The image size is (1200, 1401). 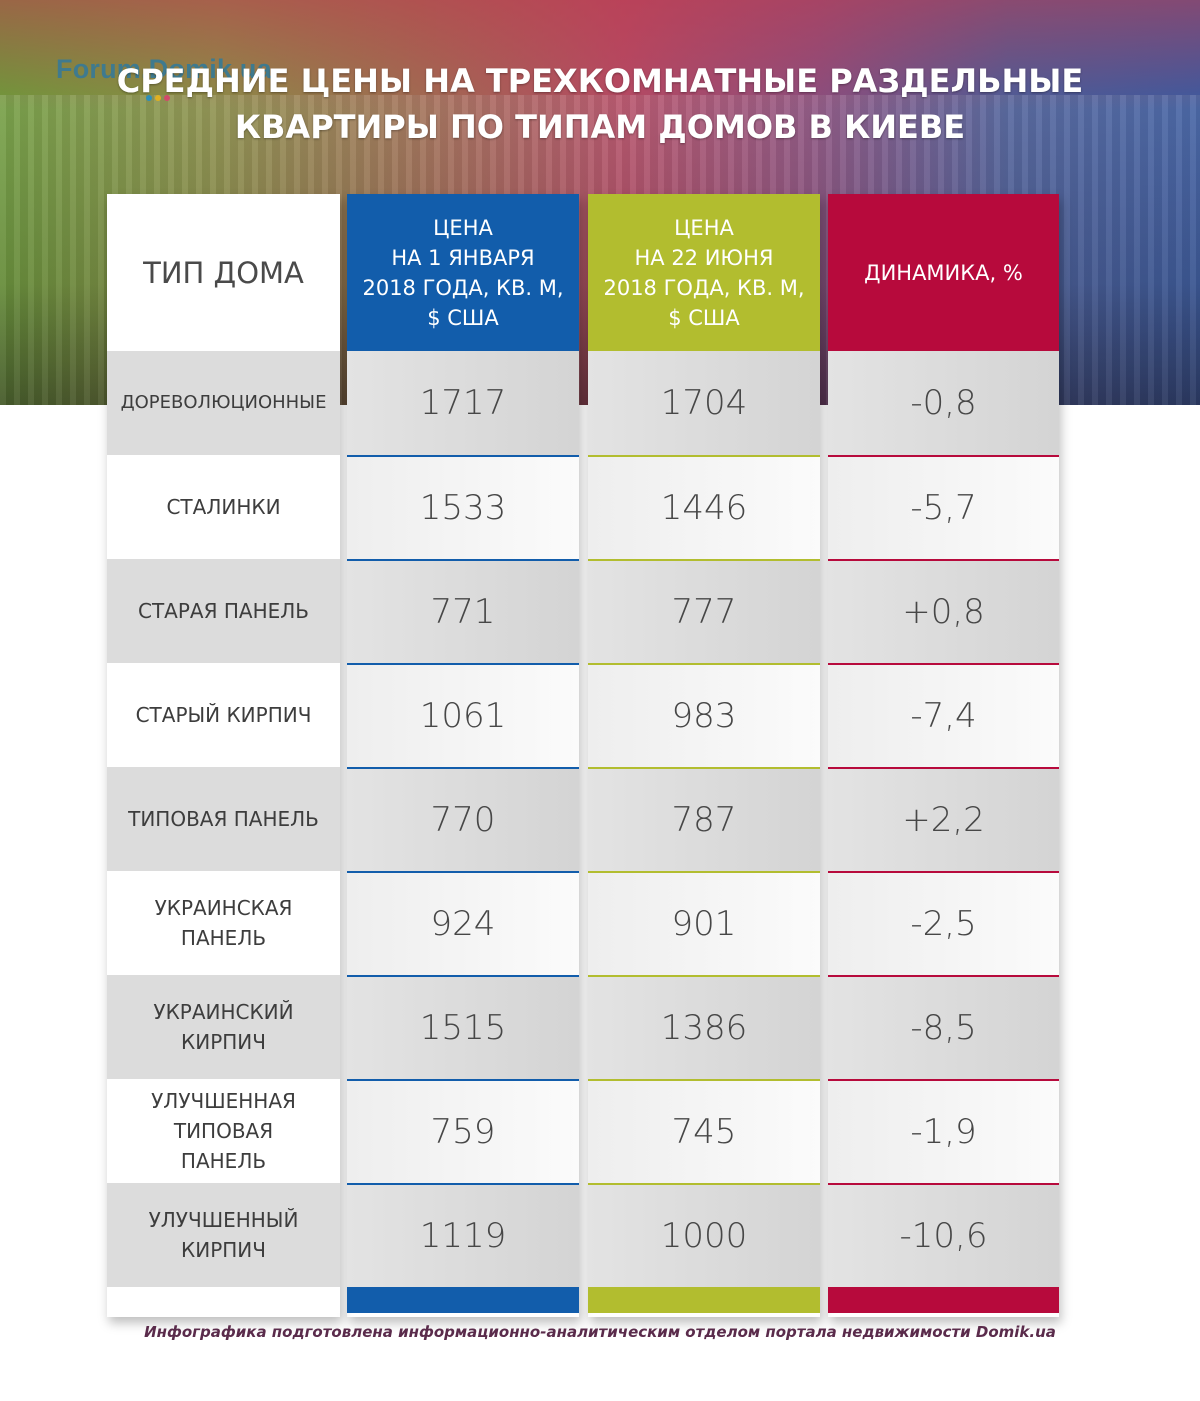 I want to click on row-label-line: СТАРЫЙ КИРПИЧ, so click(x=223, y=715).